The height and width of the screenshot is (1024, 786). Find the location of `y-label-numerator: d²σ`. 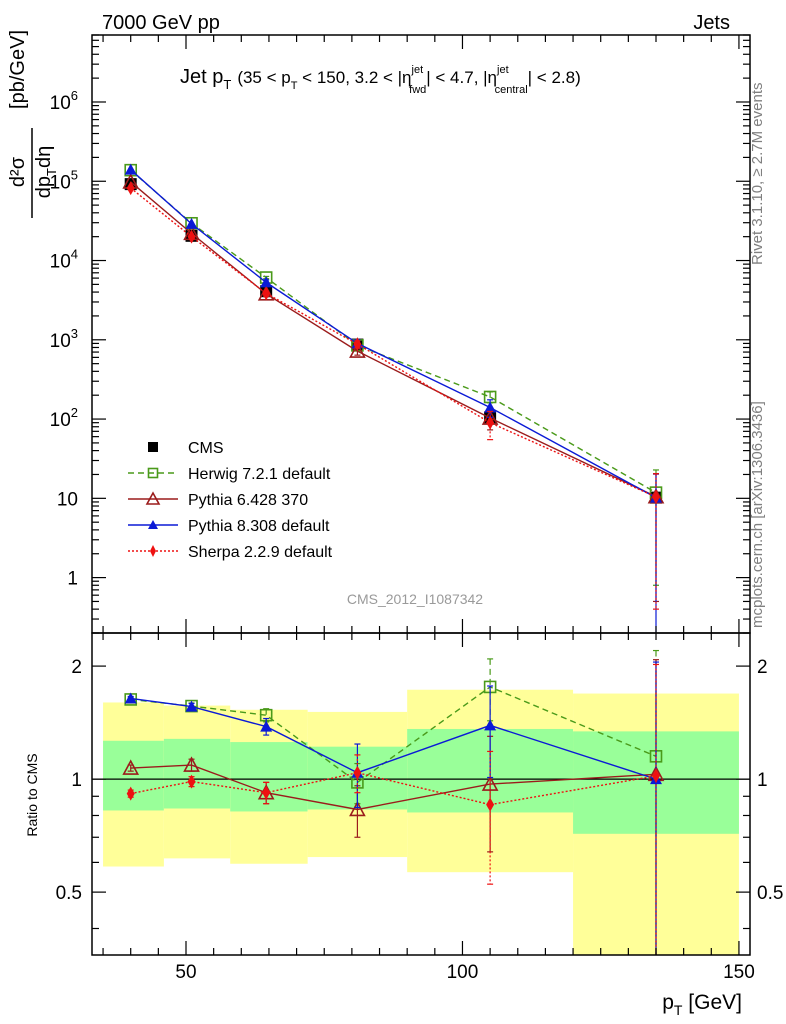

y-label-numerator: d²σ is located at coordinates (18, 171).